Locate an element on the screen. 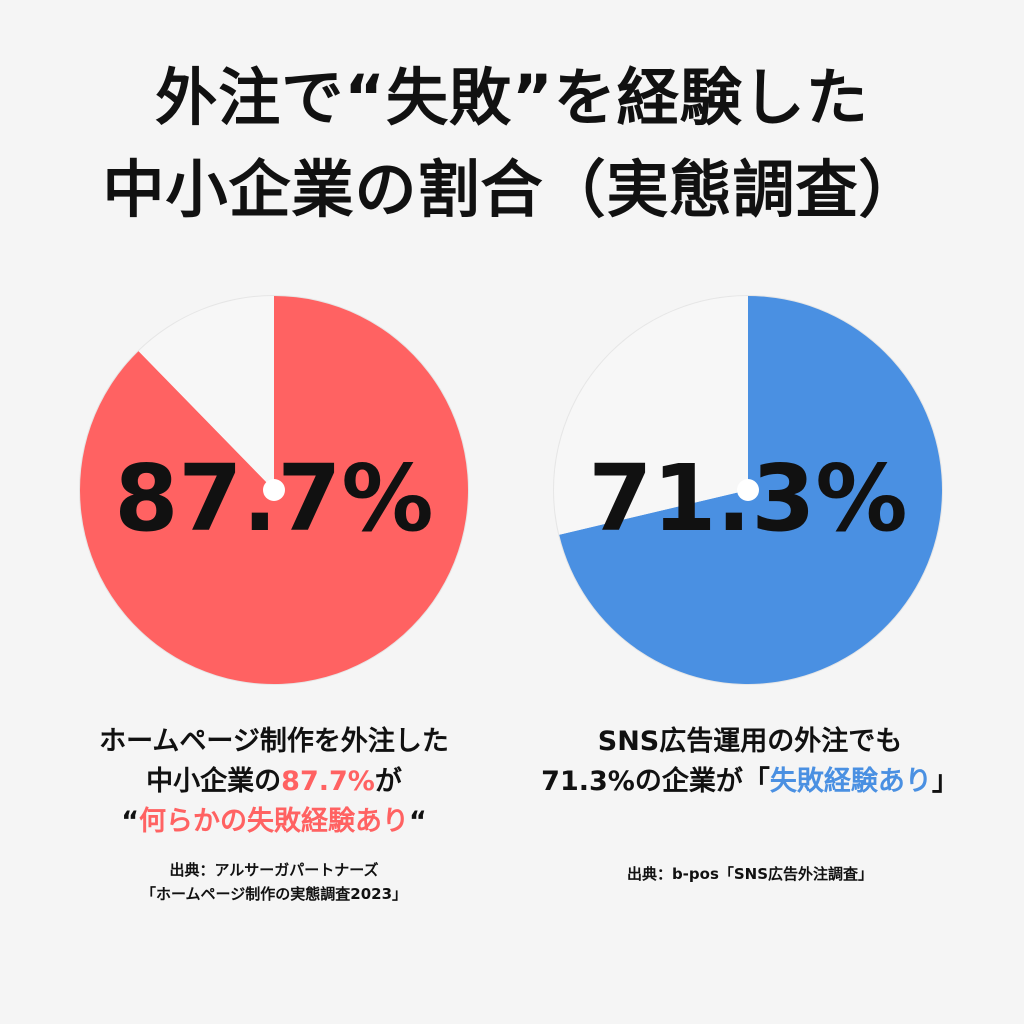 This screenshot has width=1024, height=1024. right-caption-line2-post: 」 is located at coordinates (945, 781).